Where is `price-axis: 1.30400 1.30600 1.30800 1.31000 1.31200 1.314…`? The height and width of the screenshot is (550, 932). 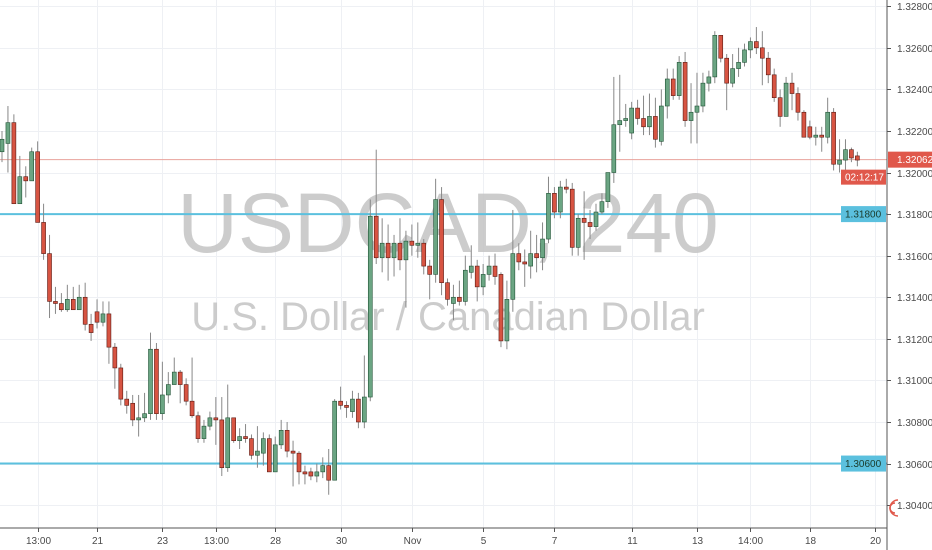
price-axis: 1.30400 1.30600 1.30800 1.31000 1.31200 1.314… is located at coordinates (909, 257).